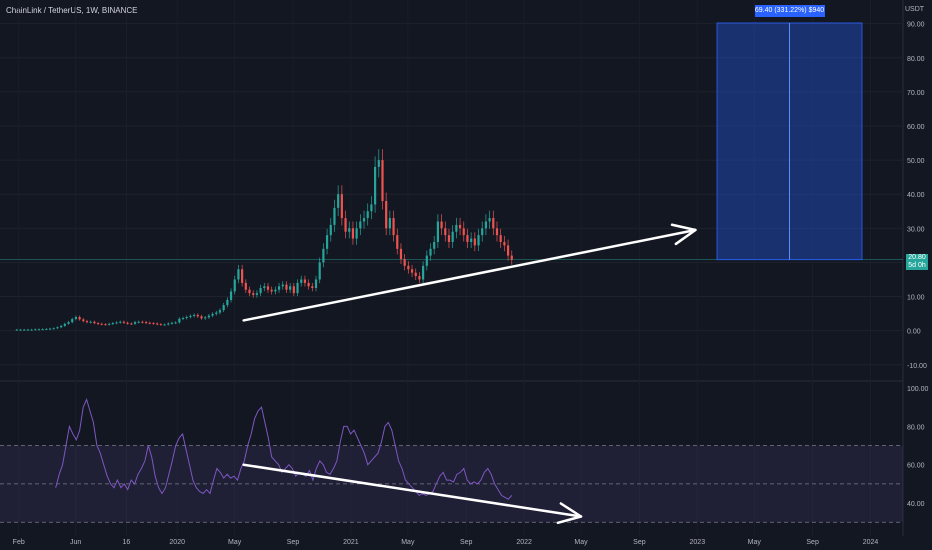  Describe the element at coordinates (412, 494) in the screenshot. I see `rsi-trendline-arrow` at that location.